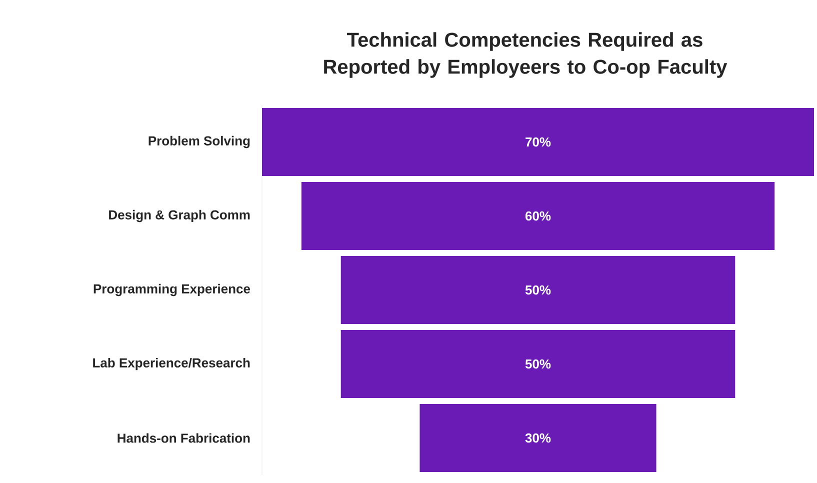 This screenshot has height=483, width=817. I want to click on category-label: Lab Experience/Research, so click(171, 364).